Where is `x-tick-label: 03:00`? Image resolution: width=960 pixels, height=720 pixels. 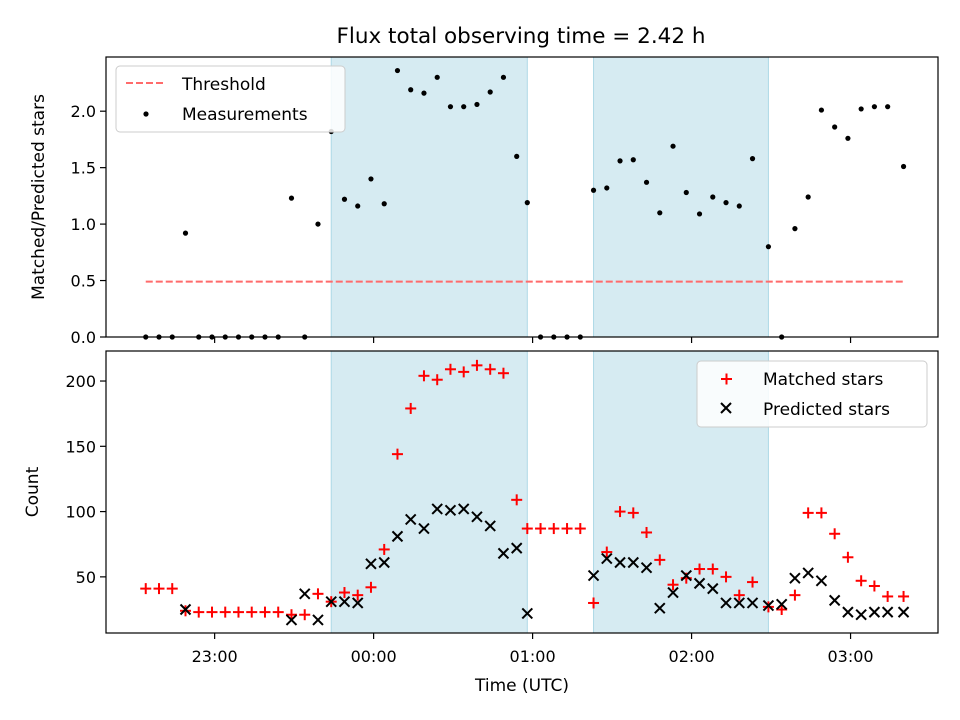
x-tick-label: 03:00 is located at coordinates (851, 656).